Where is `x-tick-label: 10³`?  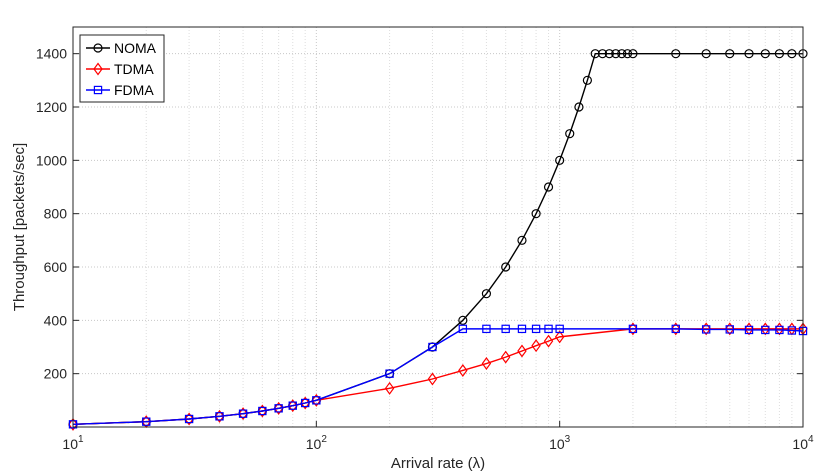 x-tick-label: 10³ is located at coordinates (560, 443).